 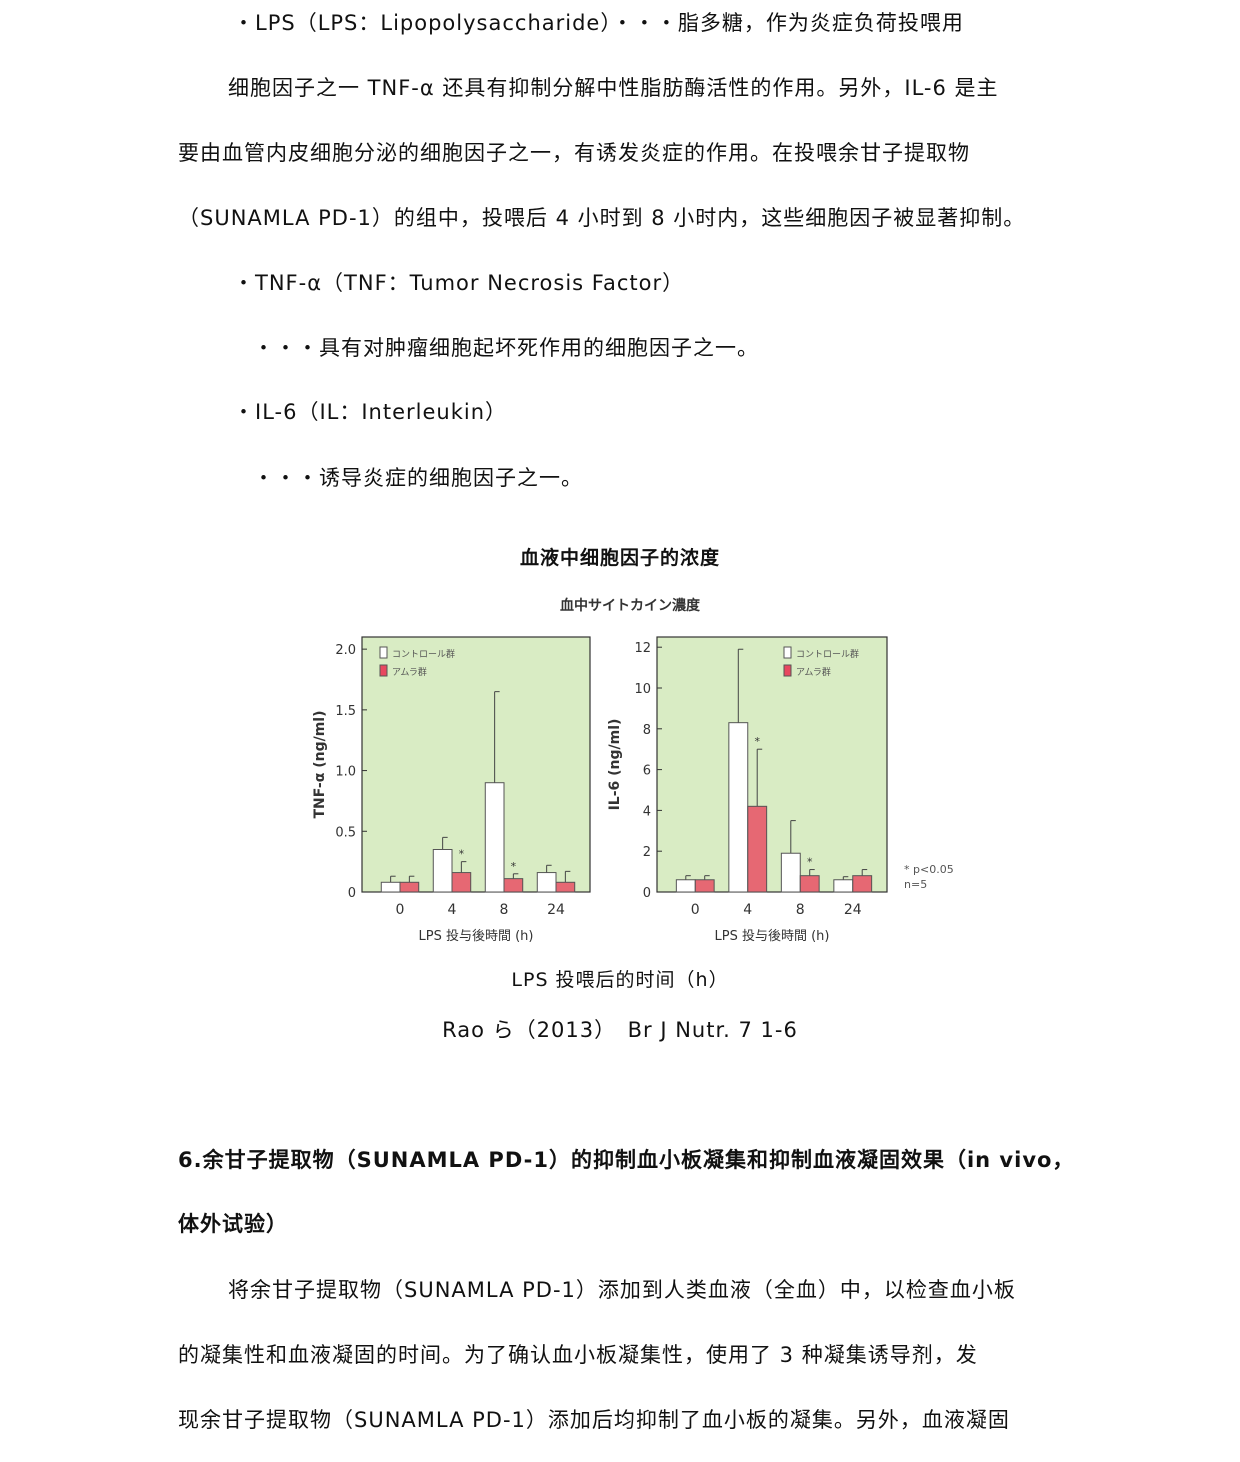 What do you see at coordinates (345, 650) in the screenshot?
I see `y-tick-label: 2.0` at bounding box center [345, 650].